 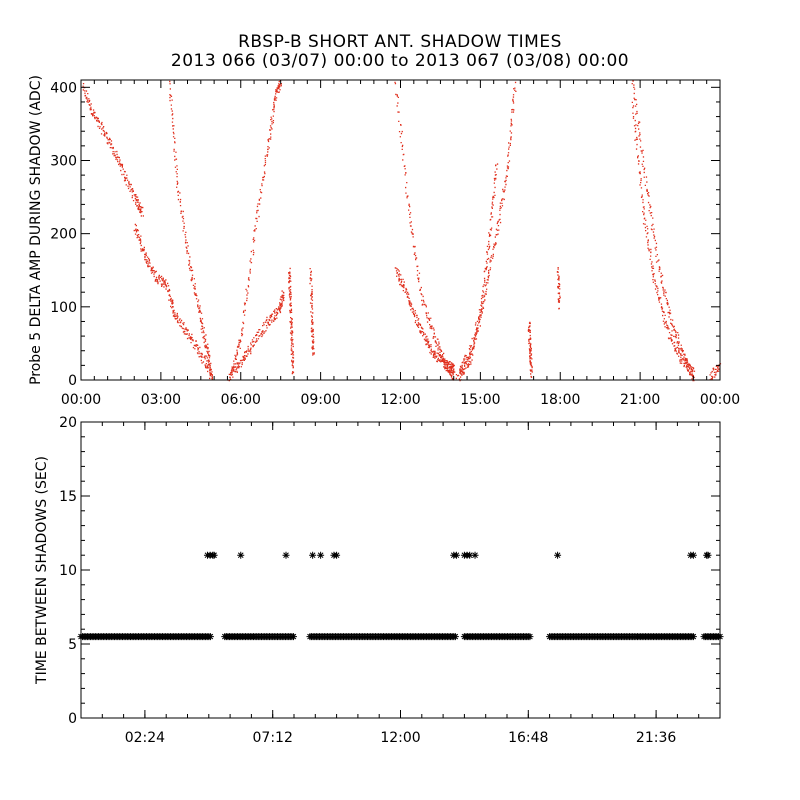 What do you see at coordinates (68, 497) in the screenshot?
I see `bottom-y-tick-label: 15` at bounding box center [68, 497].